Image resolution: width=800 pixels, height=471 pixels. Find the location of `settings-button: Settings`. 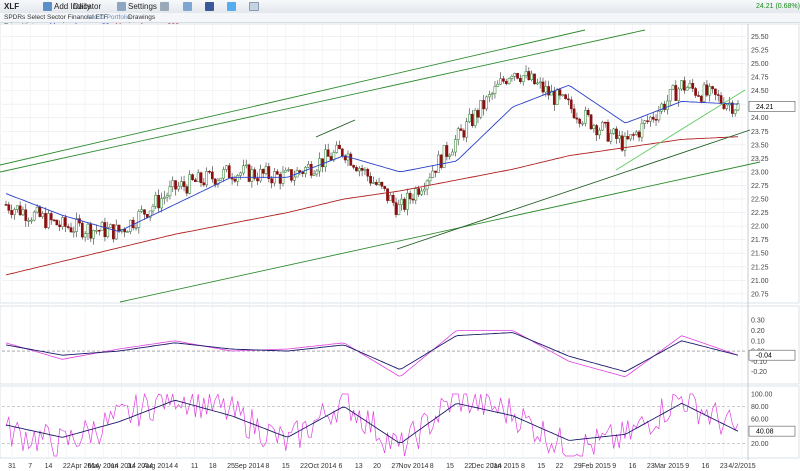

settings-button: Settings is located at coordinates (142, 6).